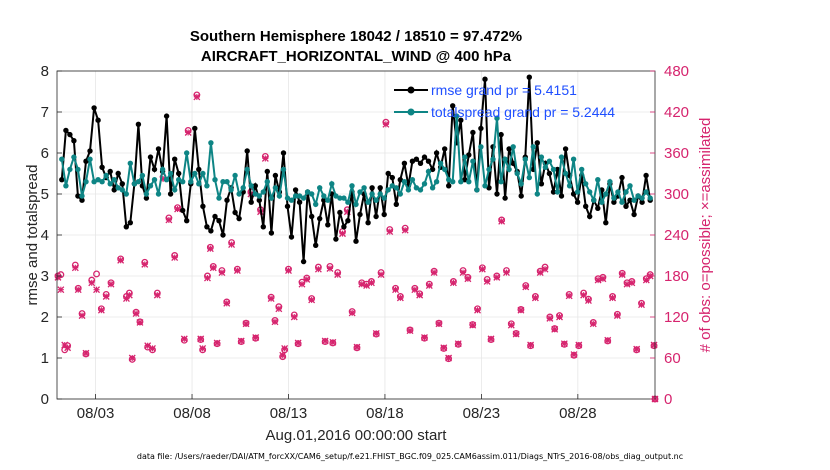 The image size is (830, 470). I want to click on legend-rmse-marker, so click(411, 90).